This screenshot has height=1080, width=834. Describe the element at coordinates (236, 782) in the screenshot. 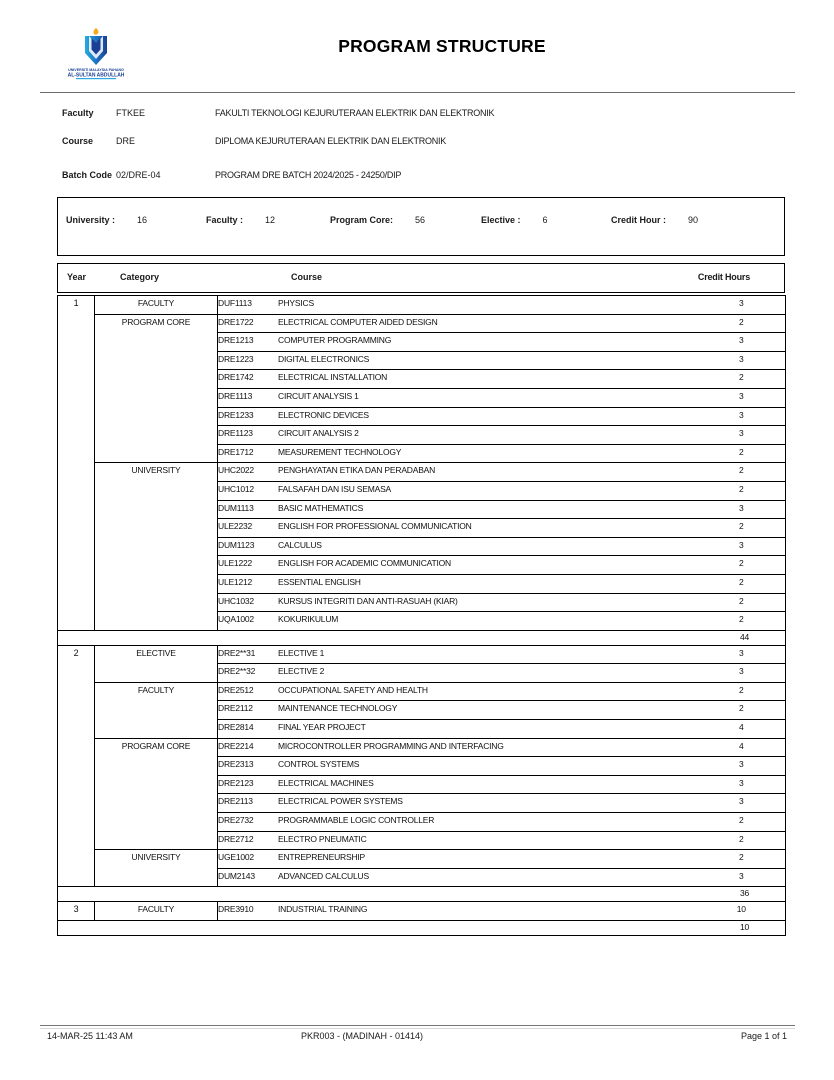

I see `course-code: DRE2123` at that location.